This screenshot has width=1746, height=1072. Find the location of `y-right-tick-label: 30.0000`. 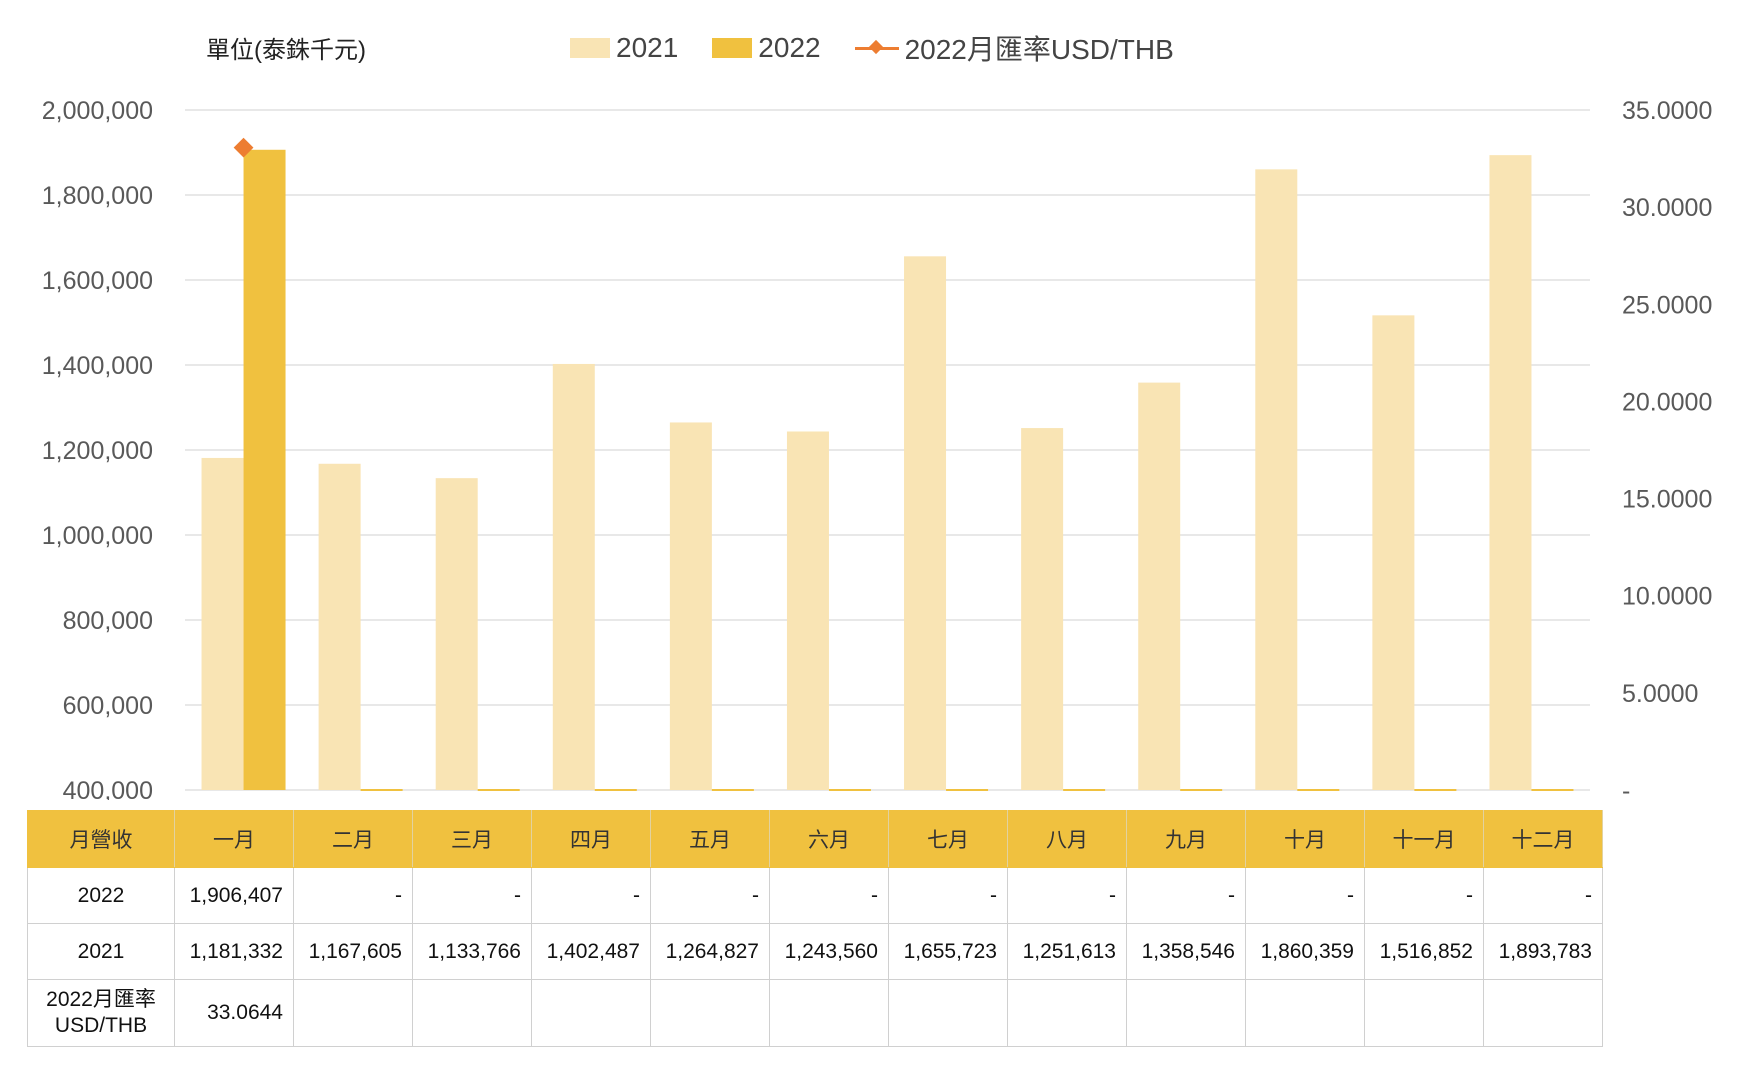

y-right-tick-label: 30.0000 is located at coordinates (1667, 208).